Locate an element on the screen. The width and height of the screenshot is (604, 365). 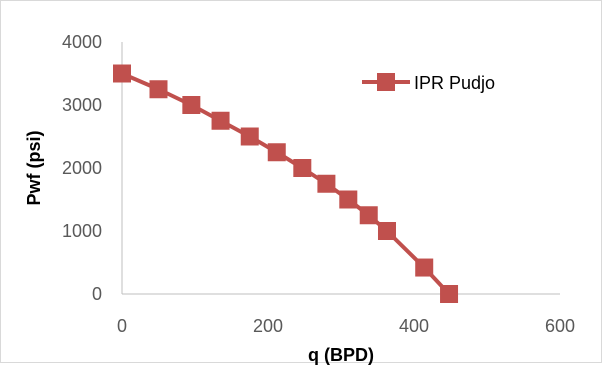
legend: IPR Pudjo is located at coordinates (428, 83).